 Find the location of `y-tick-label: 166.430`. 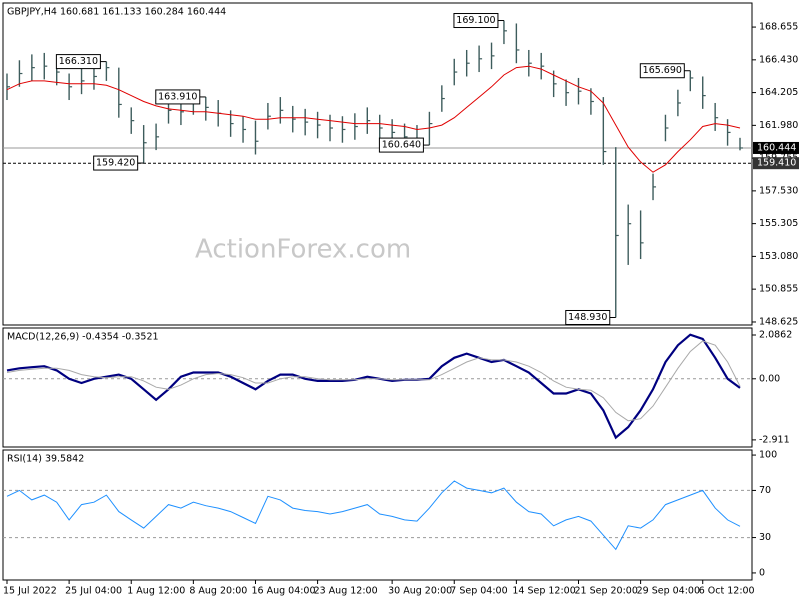

y-tick-label: 166.430 is located at coordinates (778, 59).